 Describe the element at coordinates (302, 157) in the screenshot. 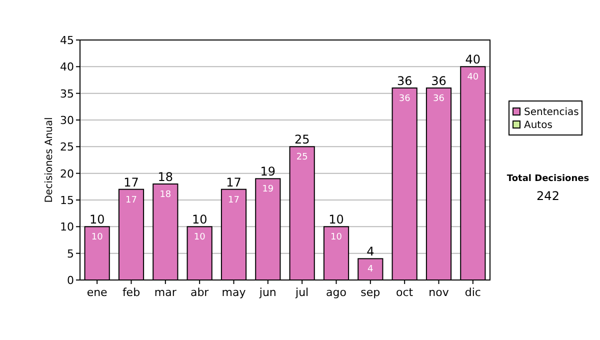

I see `data-label: 25` at that location.